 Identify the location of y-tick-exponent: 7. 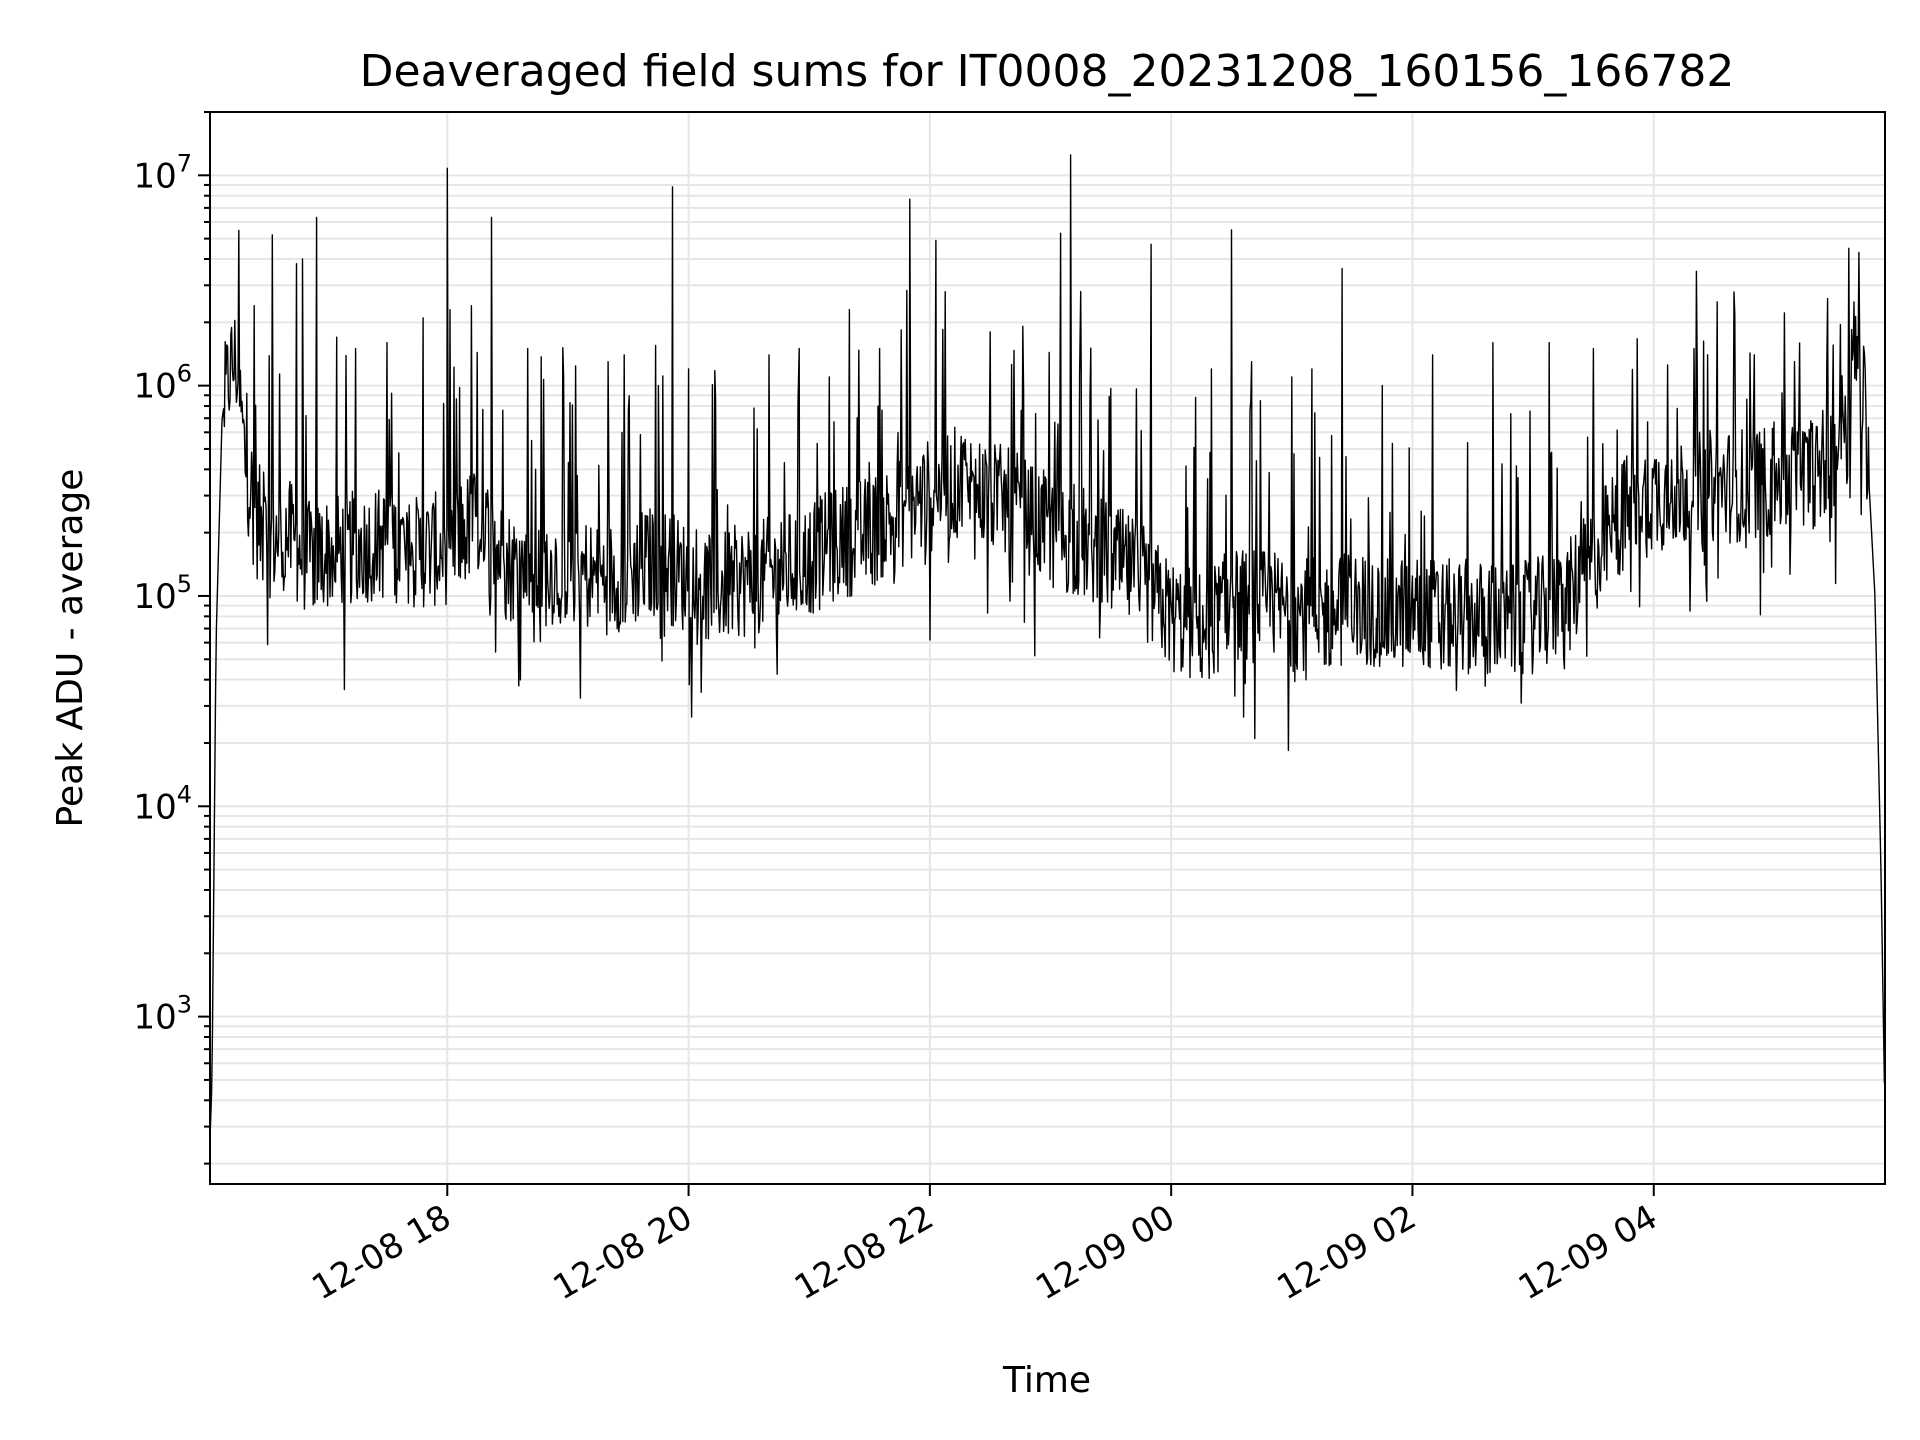
(184, 163).